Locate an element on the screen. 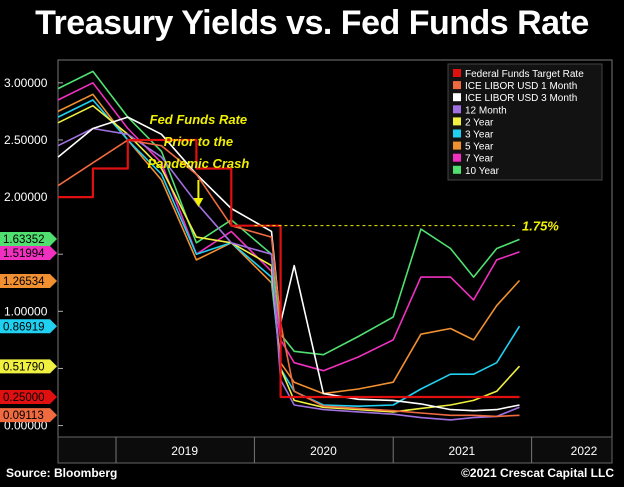 This screenshot has width=624, height=487. legend-label: 12 Month is located at coordinates (486, 110).